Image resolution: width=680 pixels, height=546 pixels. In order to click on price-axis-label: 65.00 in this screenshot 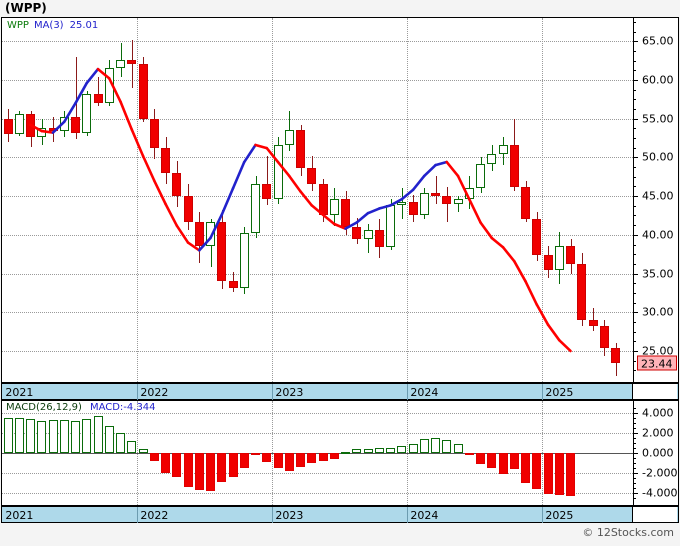, I will do `click(658, 41)`.